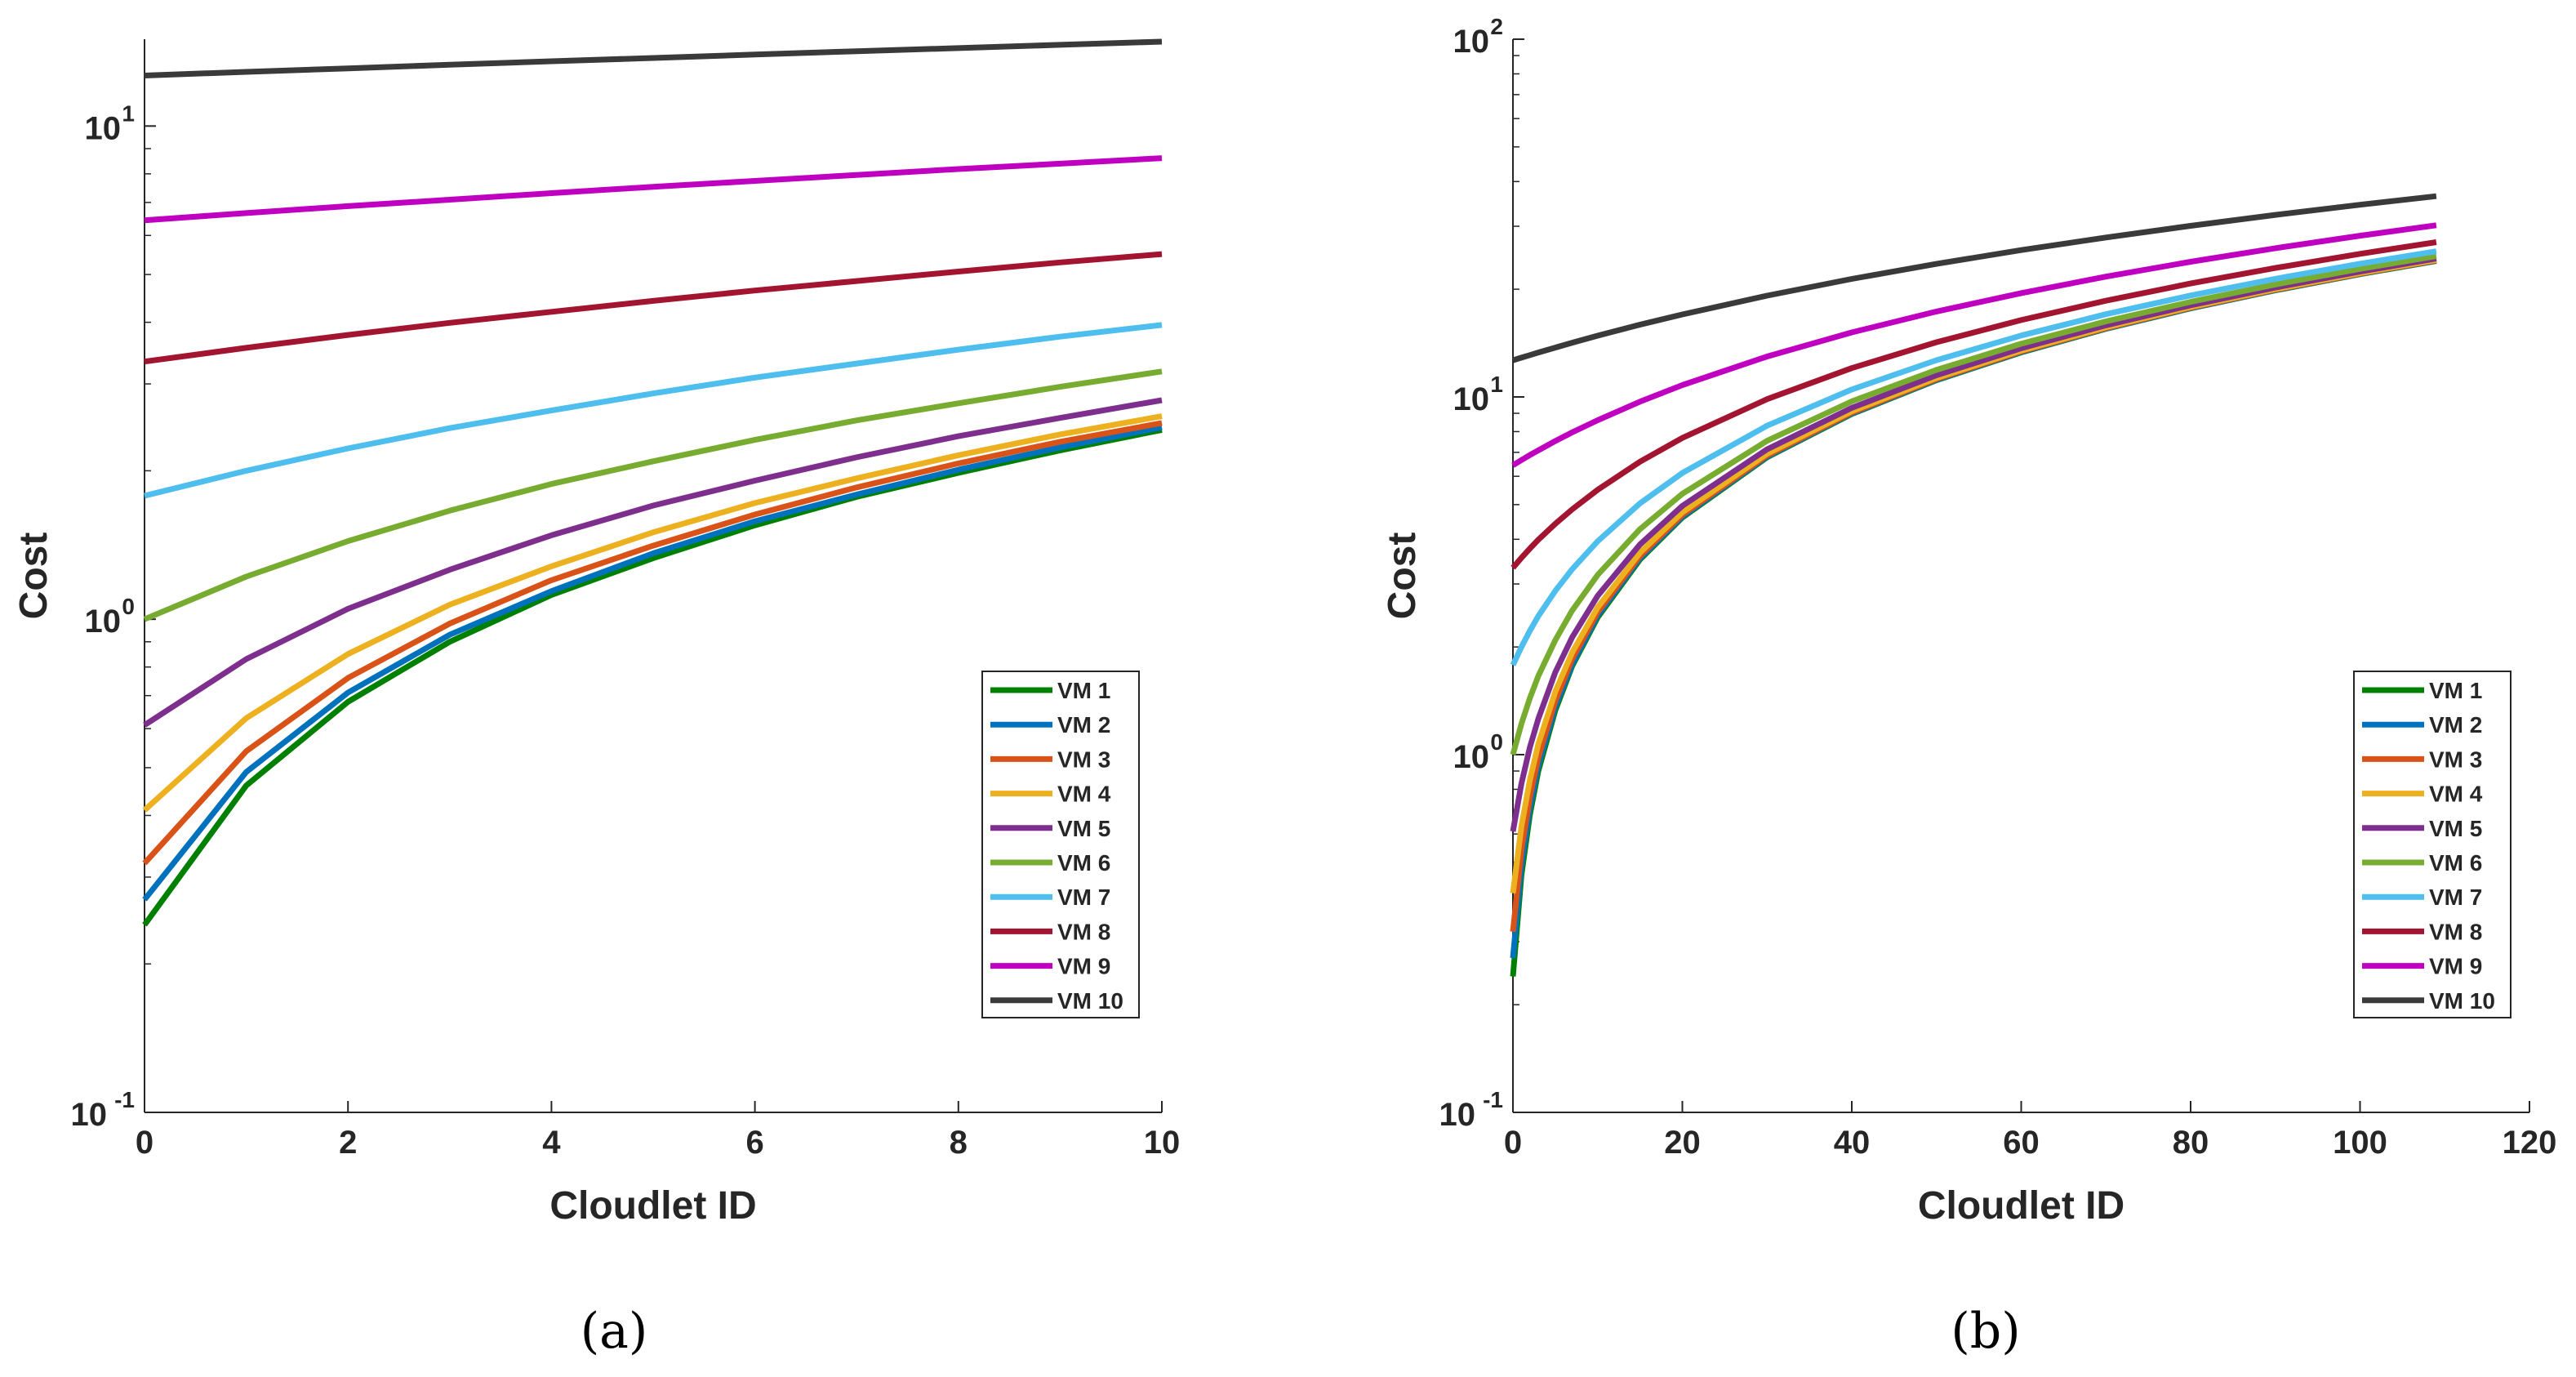 The image size is (2576, 1377). What do you see at coordinates (959, 1143) in the screenshot?
I see `x-tick-label: 8` at bounding box center [959, 1143].